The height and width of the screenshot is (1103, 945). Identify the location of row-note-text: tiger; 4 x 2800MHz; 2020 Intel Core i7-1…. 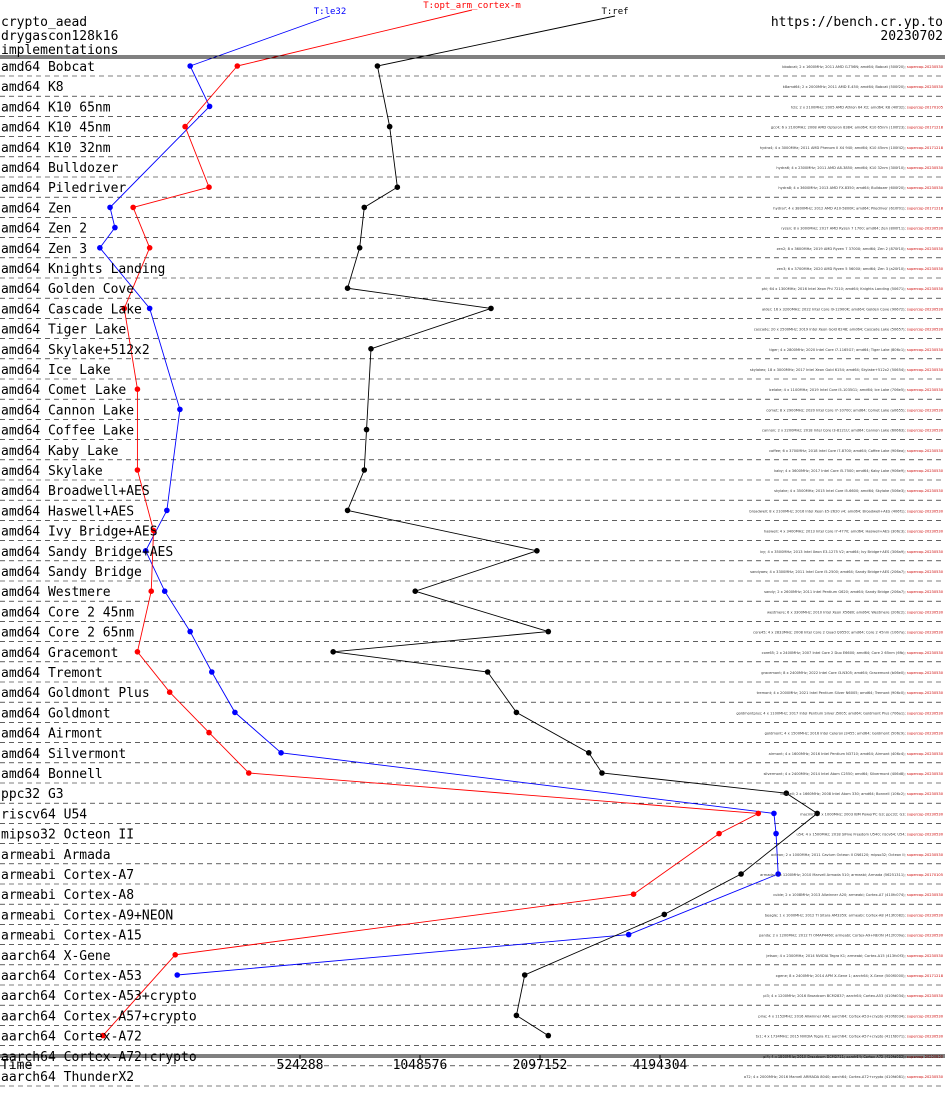
(838, 350).